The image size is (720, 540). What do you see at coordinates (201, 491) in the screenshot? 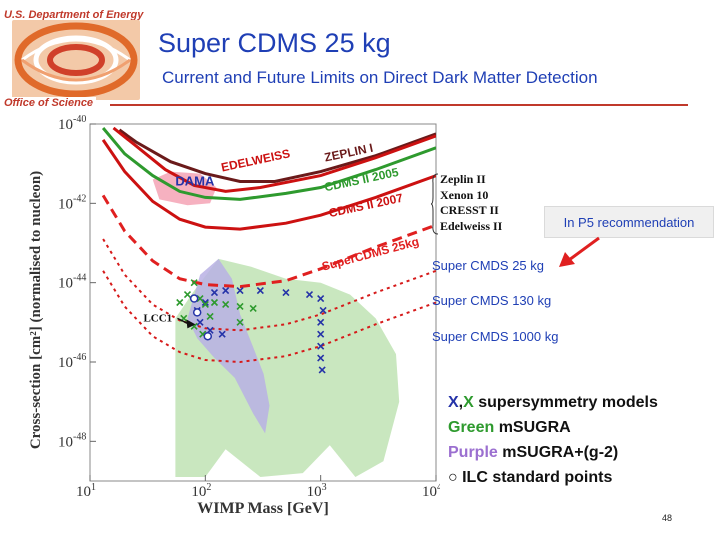
I see `x-tick-label: 10²` at bounding box center [201, 491].